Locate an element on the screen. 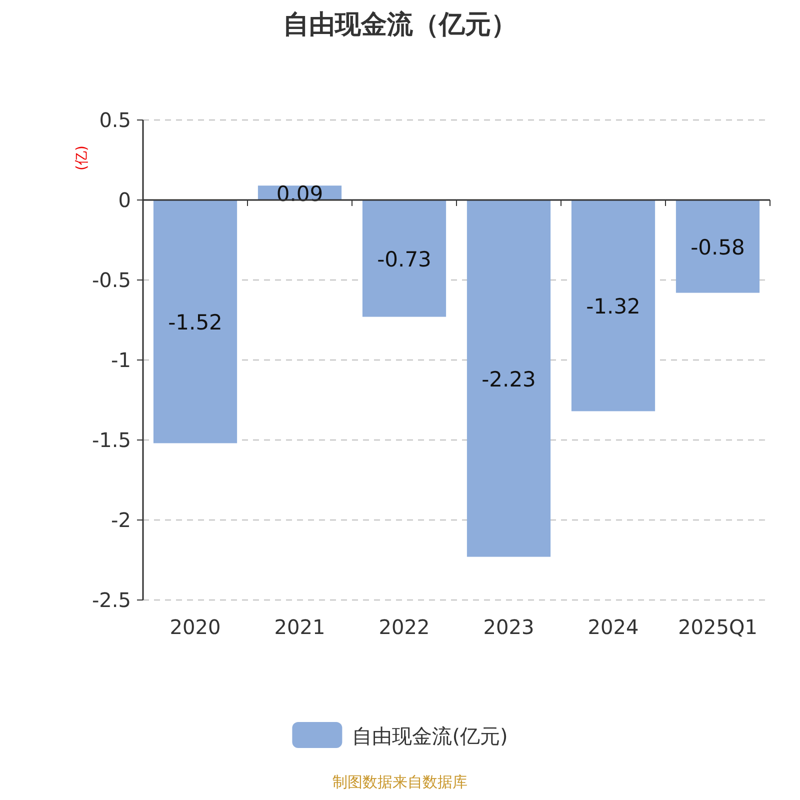  text: 制图数据来自数据库 is located at coordinates (400, 782).